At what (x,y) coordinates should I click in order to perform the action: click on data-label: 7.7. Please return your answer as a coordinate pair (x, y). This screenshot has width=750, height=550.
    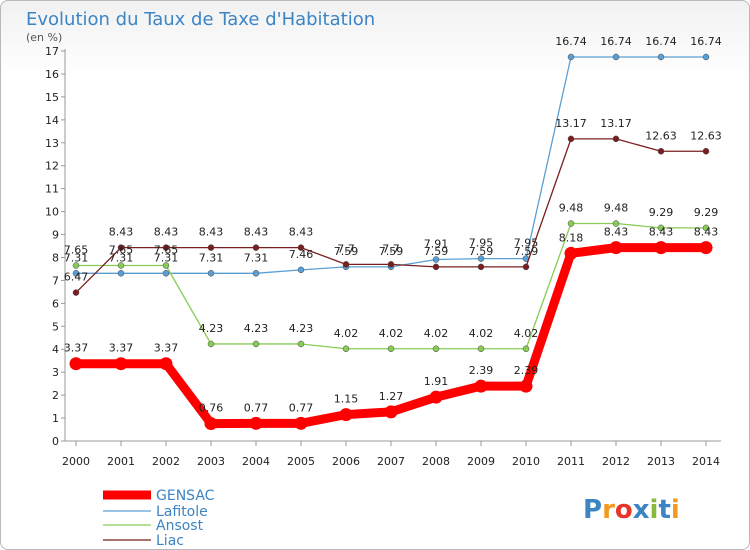
    Looking at the image, I should click on (391, 248).